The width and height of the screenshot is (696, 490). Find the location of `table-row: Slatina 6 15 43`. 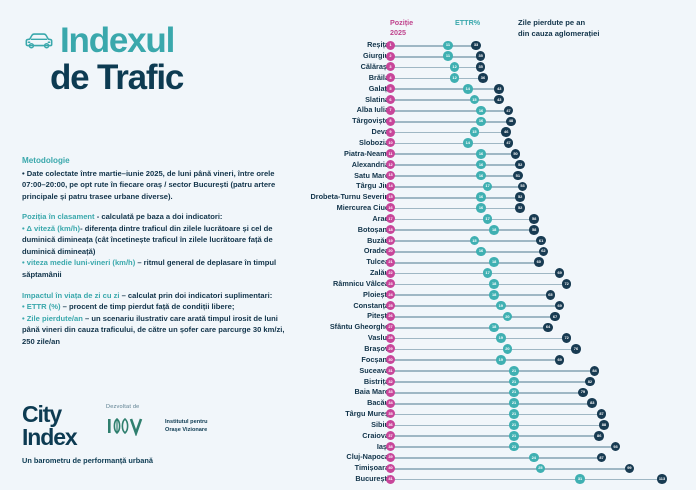

table-row: Slatina 6 15 43 is located at coordinates (493, 99).